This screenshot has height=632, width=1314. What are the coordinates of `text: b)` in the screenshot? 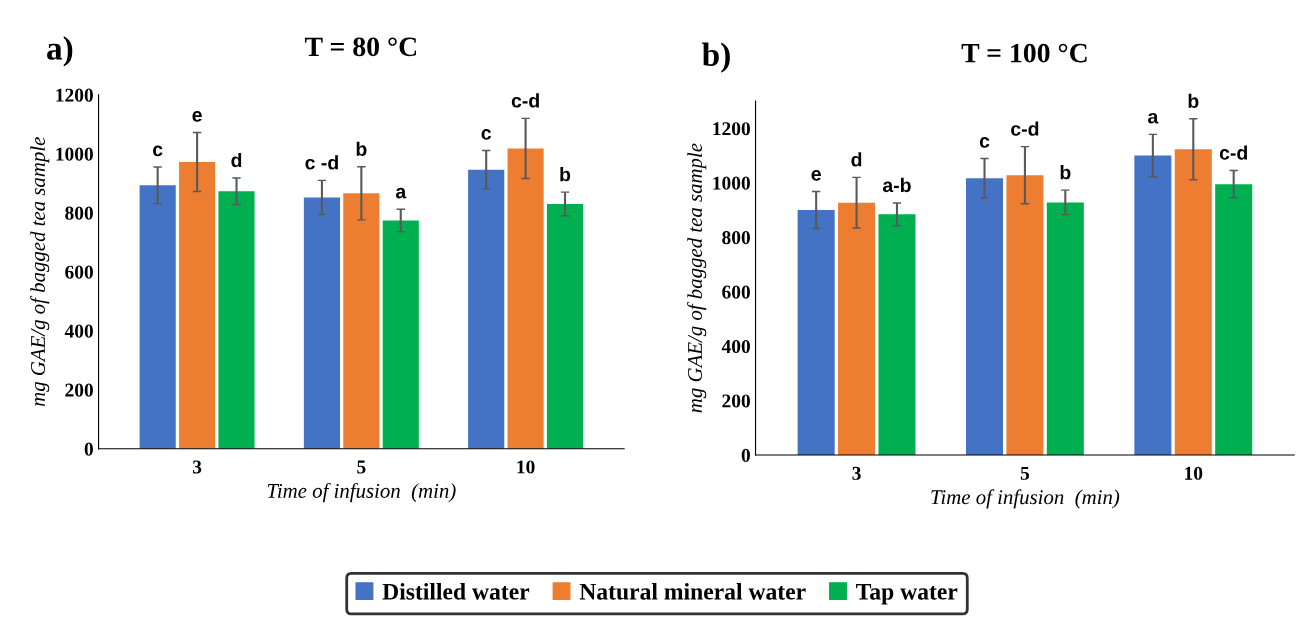 It's located at (716, 57).